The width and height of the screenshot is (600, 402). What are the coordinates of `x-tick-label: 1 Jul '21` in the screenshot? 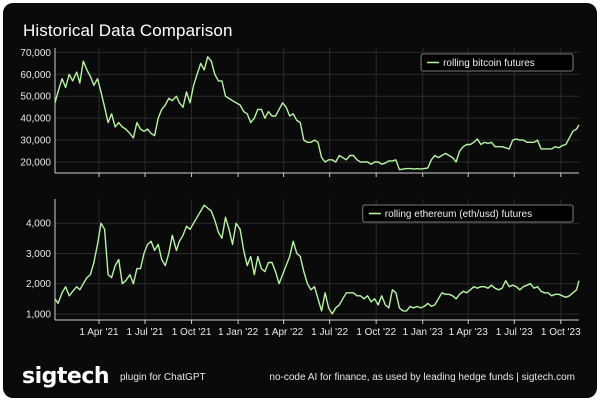 It's located at (145, 332).